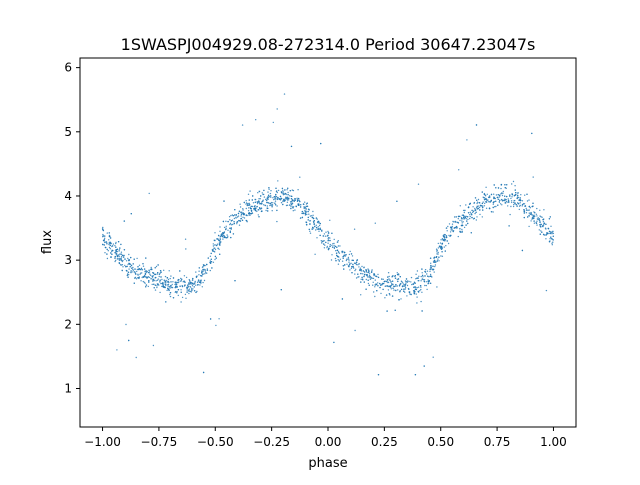 The image size is (640, 485). What do you see at coordinates (384, 442) in the screenshot?
I see `x-tick-label: 0.25` at bounding box center [384, 442].